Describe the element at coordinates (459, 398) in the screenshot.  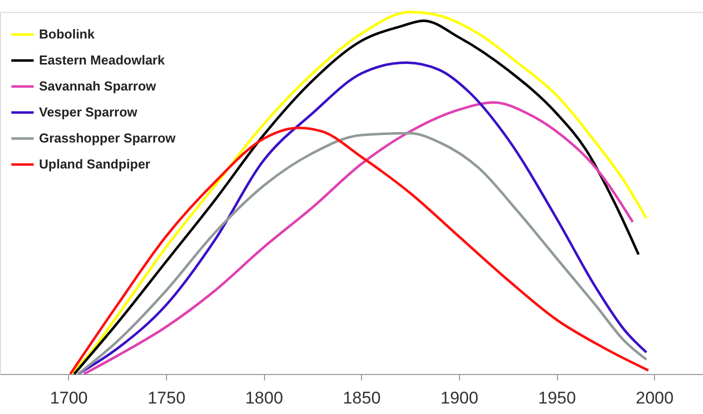
I see `x-tick-label: 1900` at that location.